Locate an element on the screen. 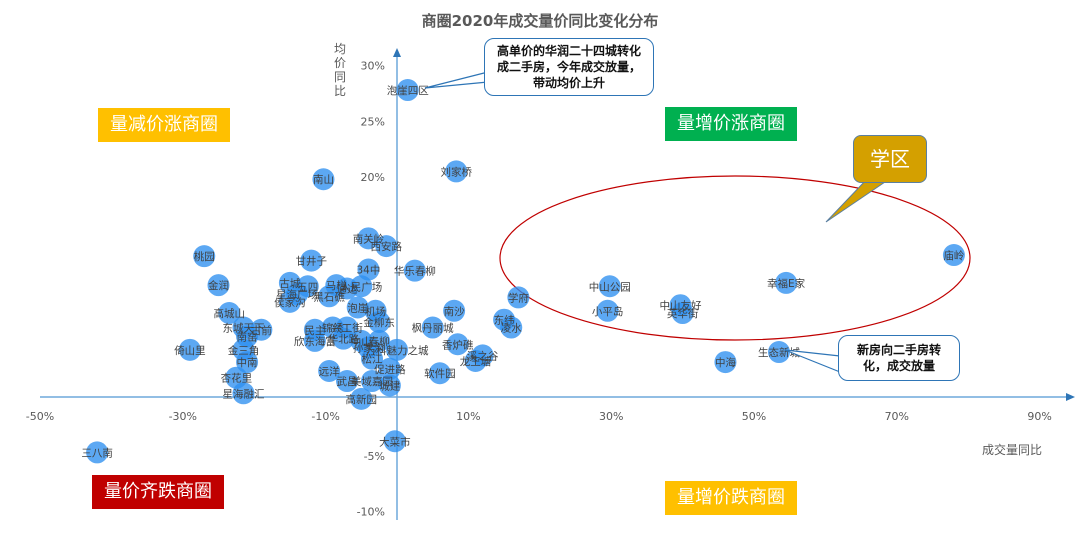 This screenshot has width=1080, height=551. callout-pointer-top is located at coordinates (456, 80).